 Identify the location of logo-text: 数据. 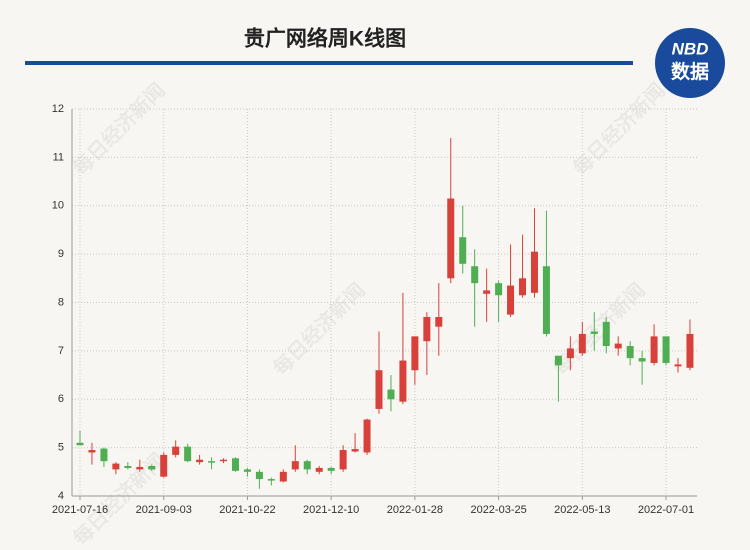
(690, 71).